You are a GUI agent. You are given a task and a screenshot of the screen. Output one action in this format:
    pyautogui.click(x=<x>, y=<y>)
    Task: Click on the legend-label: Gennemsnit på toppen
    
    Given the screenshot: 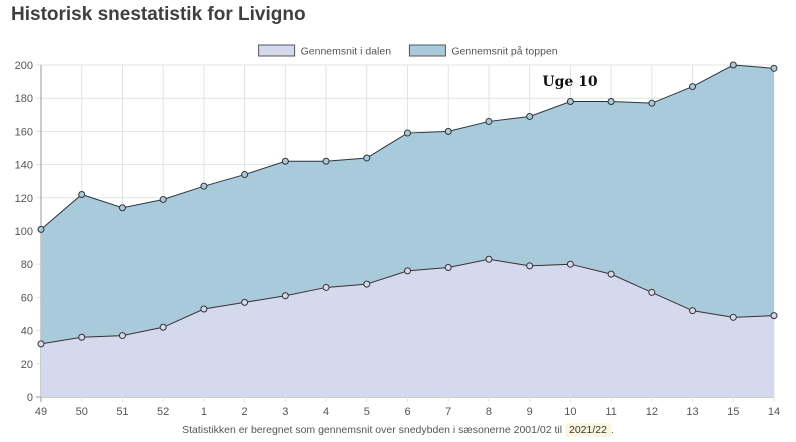 What is the action you would take?
    pyautogui.click(x=504, y=52)
    